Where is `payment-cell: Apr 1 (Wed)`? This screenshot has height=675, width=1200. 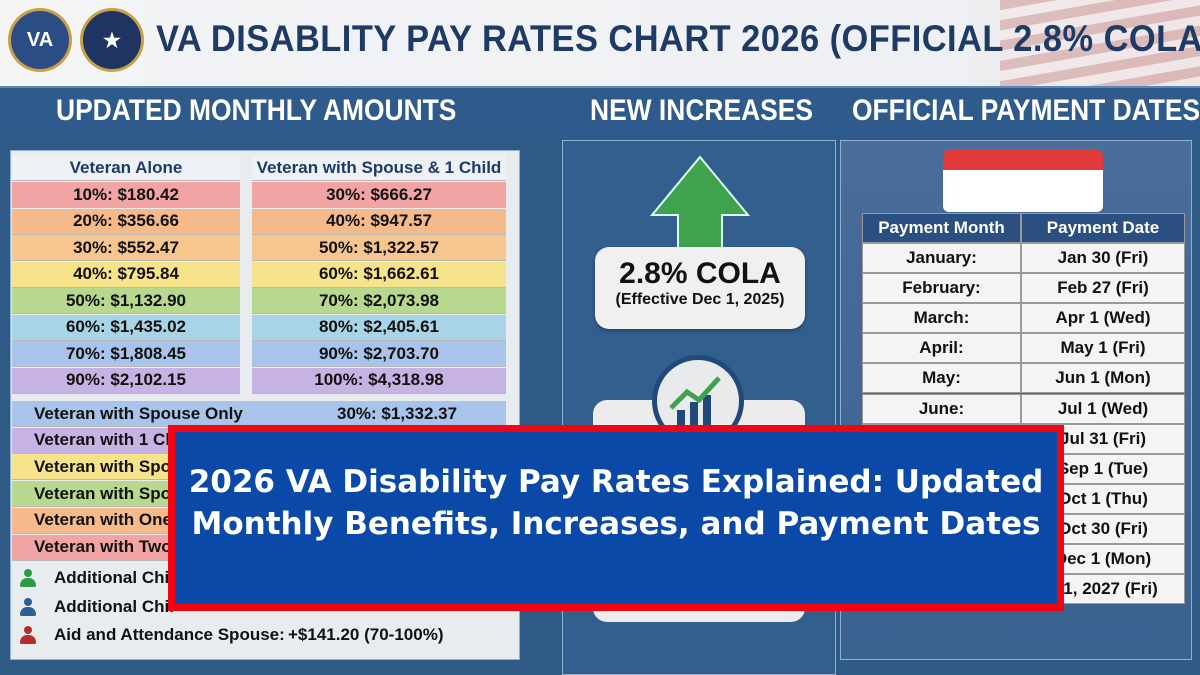
payment-cell: Apr 1 (Wed) is located at coordinates (1103, 318).